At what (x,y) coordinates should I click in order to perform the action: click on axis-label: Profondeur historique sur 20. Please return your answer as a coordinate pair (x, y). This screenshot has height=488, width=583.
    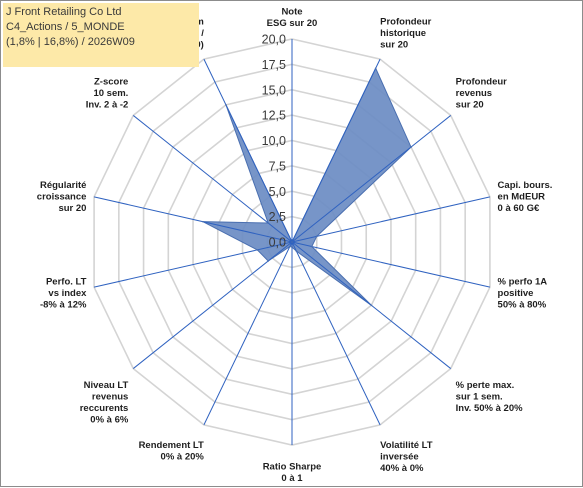
    Looking at the image, I should click on (405, 33).